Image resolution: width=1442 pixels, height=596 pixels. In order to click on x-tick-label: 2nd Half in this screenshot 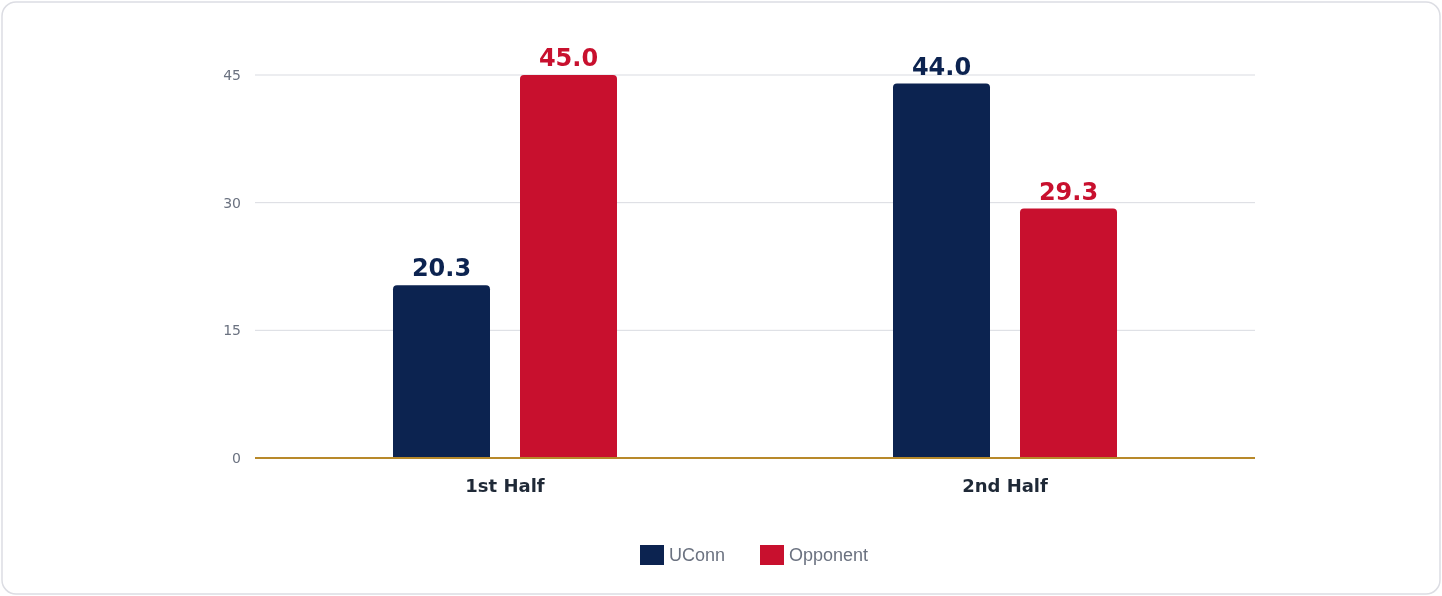, I will do `click(1005, 485)`.